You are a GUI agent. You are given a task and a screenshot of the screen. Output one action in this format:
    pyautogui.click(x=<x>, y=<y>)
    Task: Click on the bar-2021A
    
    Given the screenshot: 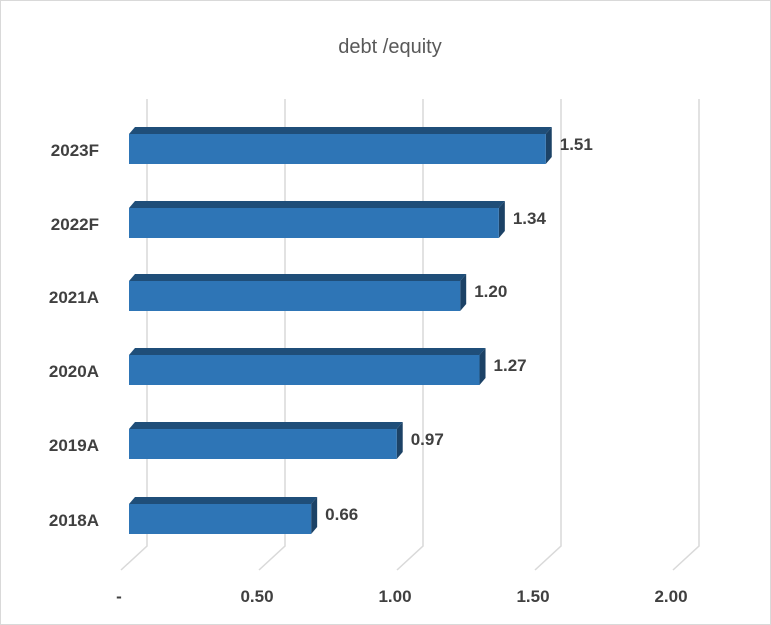 What is the action you would take?
    pyautogui.click(x=298, y=292)
    